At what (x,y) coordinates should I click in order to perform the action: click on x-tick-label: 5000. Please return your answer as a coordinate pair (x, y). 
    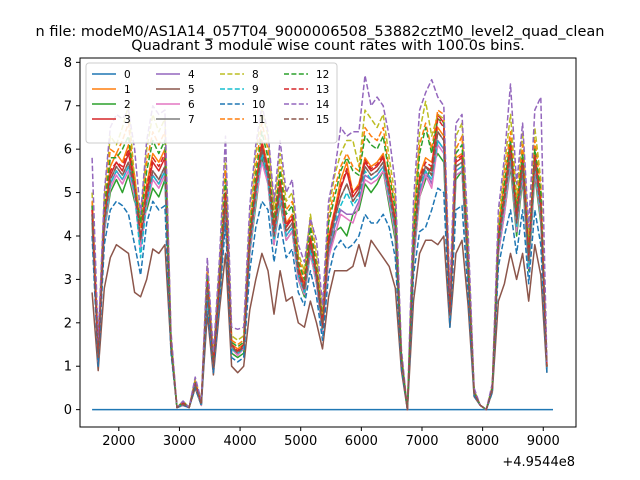
    Looking at the image, I should click on (300, 441).